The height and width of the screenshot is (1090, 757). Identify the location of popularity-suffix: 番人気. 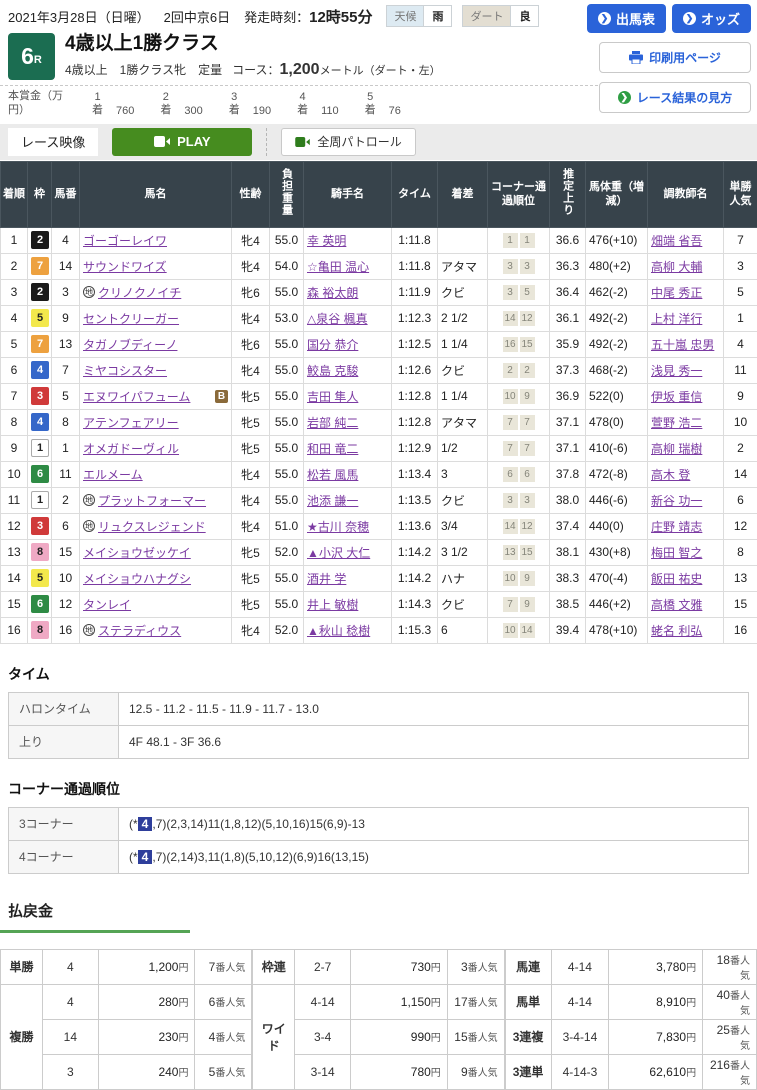
(483, 1038).